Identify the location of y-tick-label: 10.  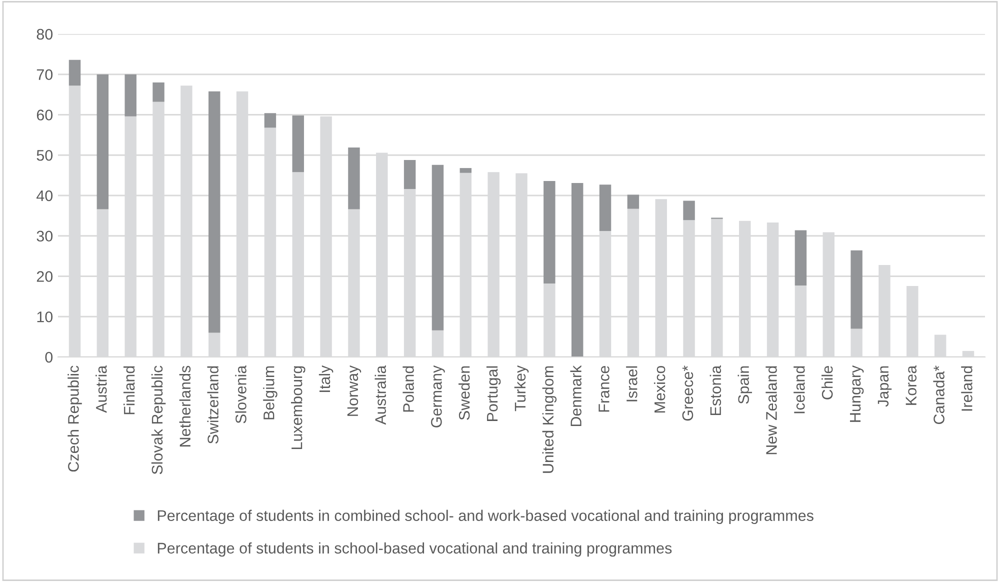
(45, 316).